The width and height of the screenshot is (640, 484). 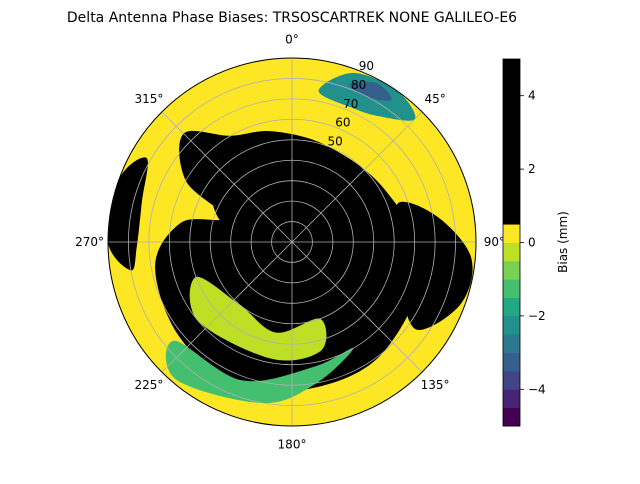 I want to click on colorbar-tick-label: 4, so click(x=532, y=96).